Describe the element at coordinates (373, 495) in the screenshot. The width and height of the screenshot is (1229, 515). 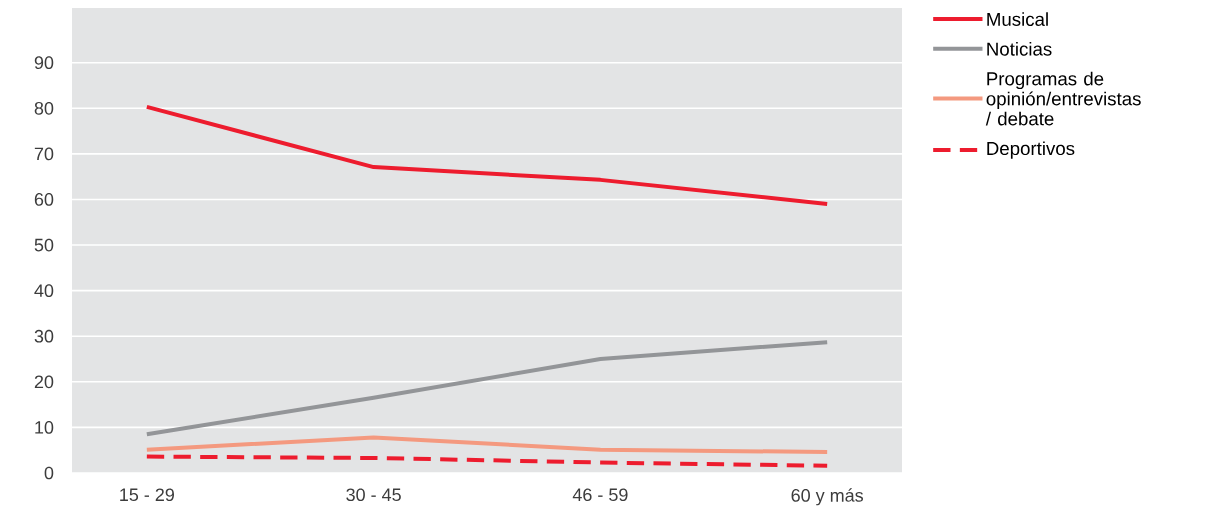
I see `x-tick-label: 30 - 45` at that location.